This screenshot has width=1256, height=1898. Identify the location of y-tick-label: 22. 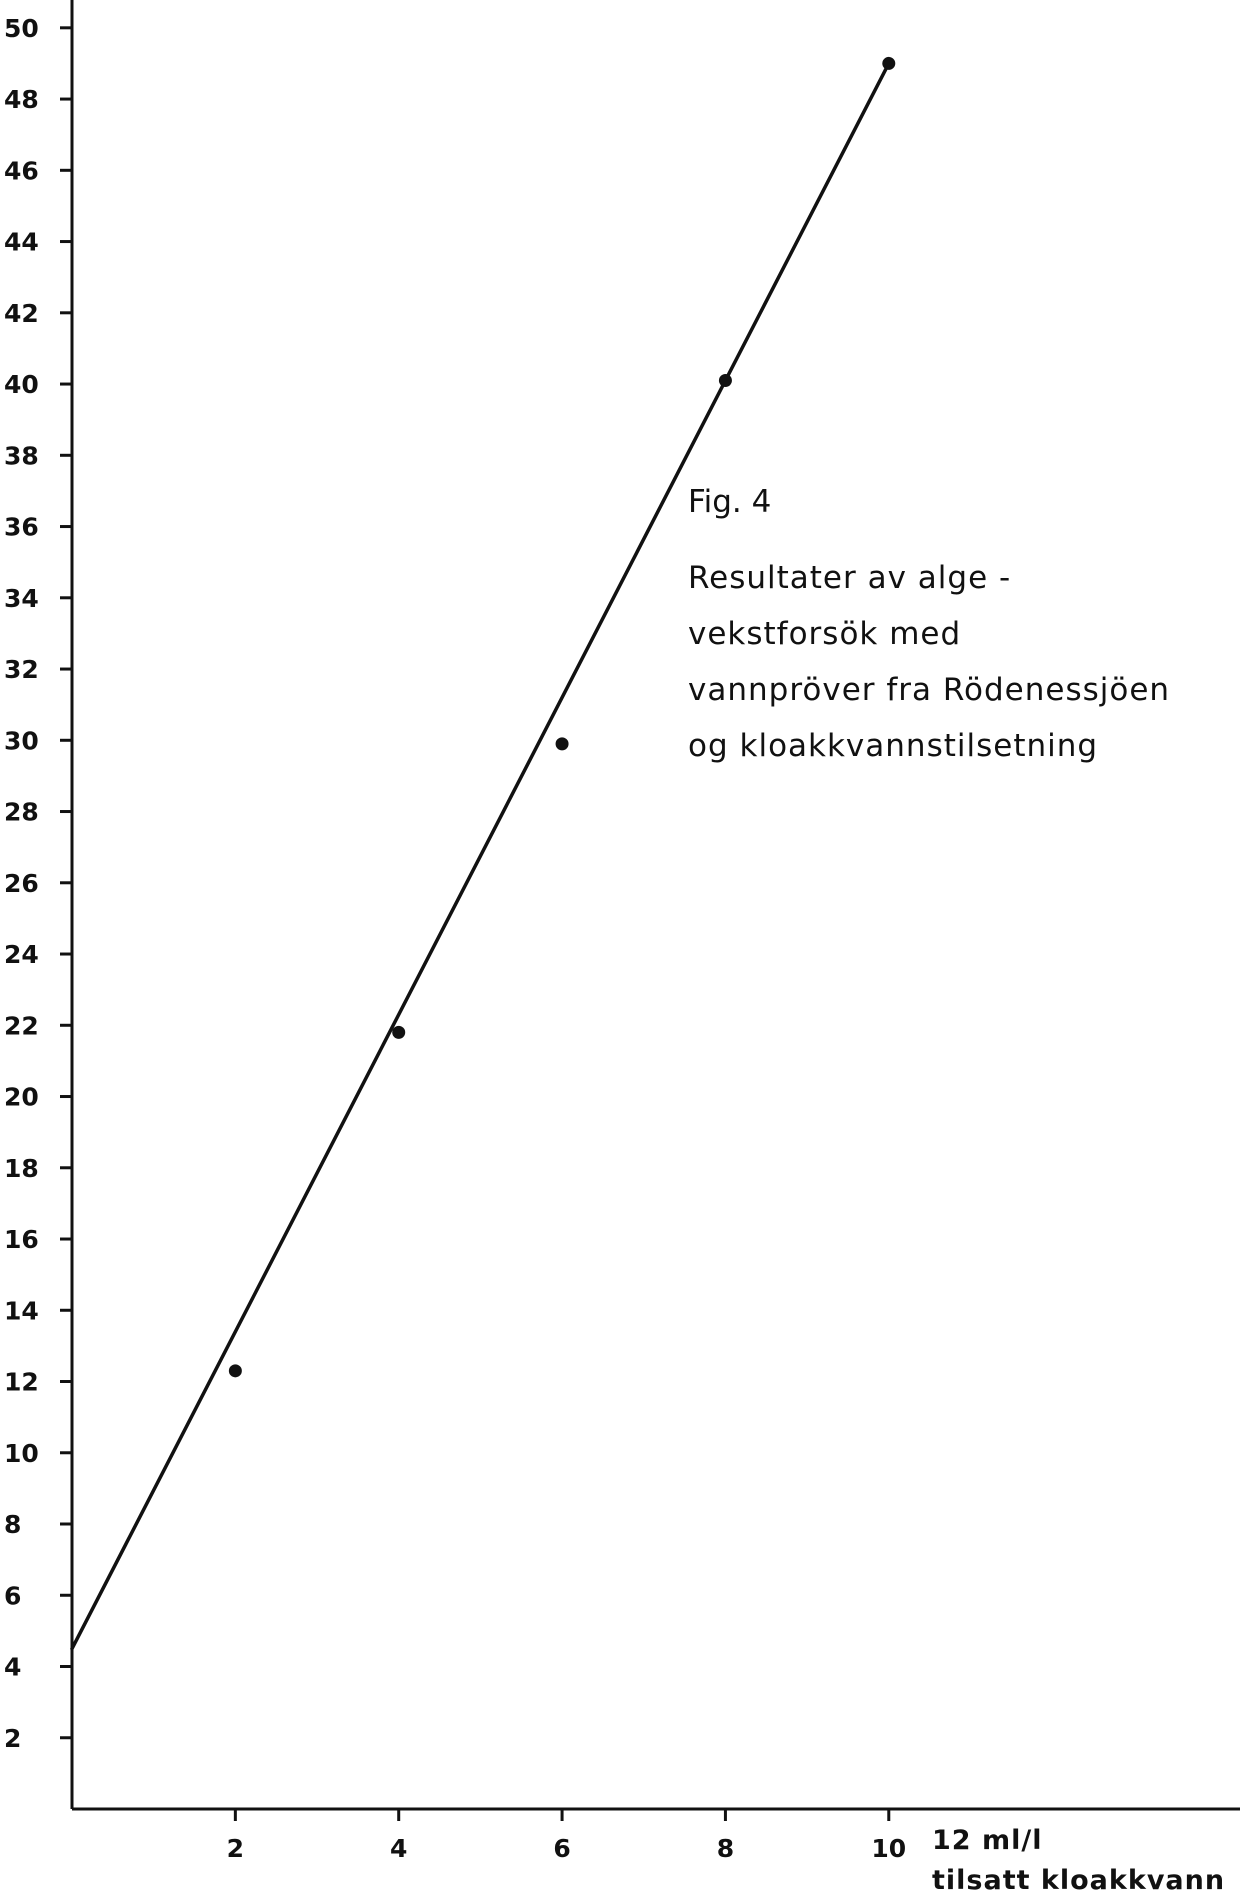
(21, 1025).